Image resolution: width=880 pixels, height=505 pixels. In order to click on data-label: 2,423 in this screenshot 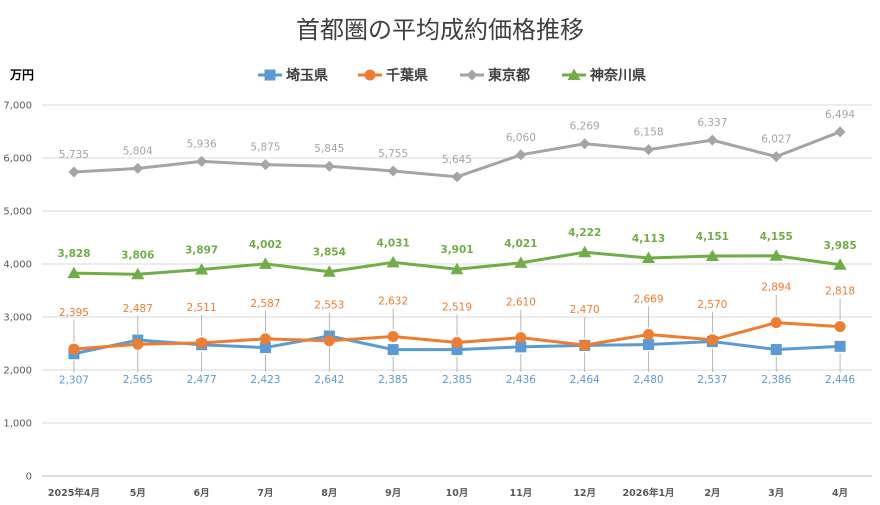, I will do `click(265, 380)`.